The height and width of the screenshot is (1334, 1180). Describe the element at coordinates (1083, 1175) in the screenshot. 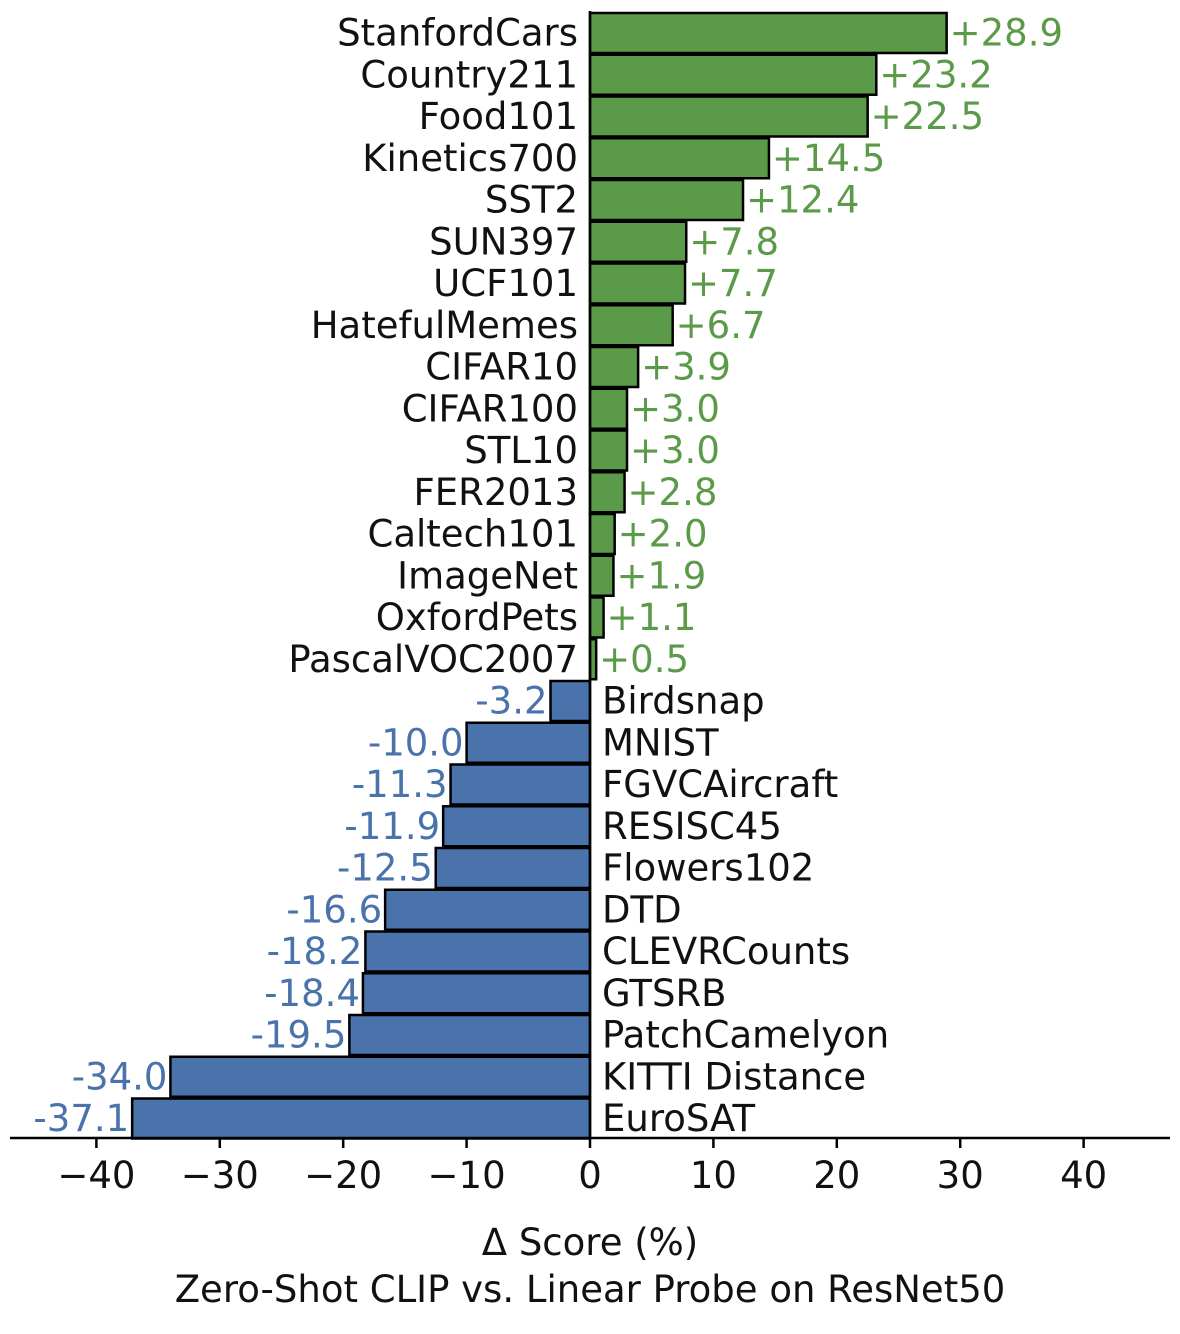

I see `x-tick-label: 40` at that location.